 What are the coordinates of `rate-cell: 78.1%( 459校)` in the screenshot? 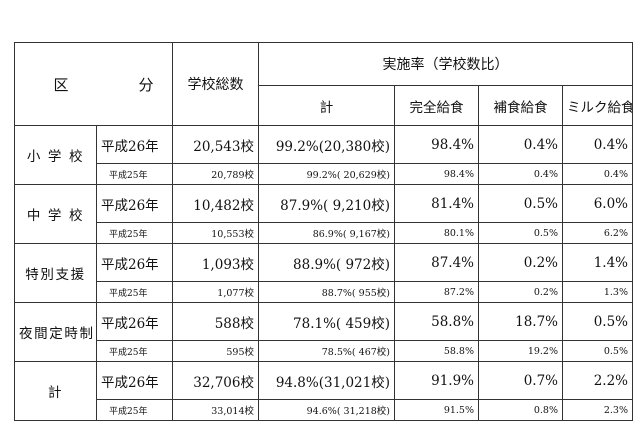 It's located at (326, 321).